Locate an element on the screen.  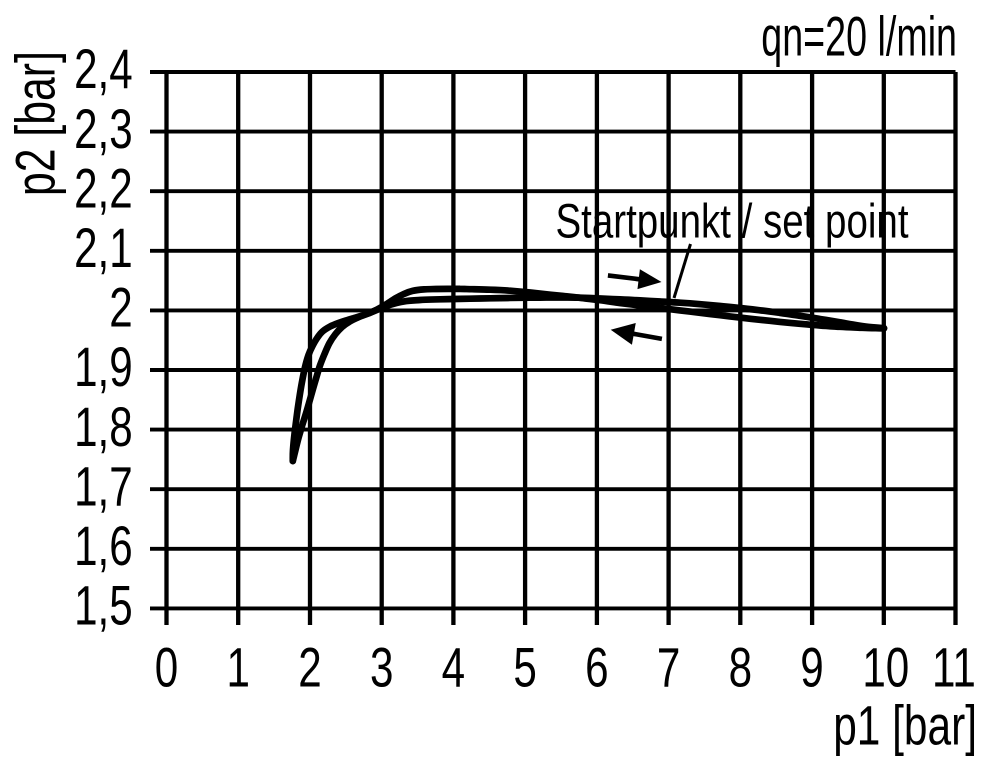
svg-text: 1,5 is located at coordinates (103, 606).